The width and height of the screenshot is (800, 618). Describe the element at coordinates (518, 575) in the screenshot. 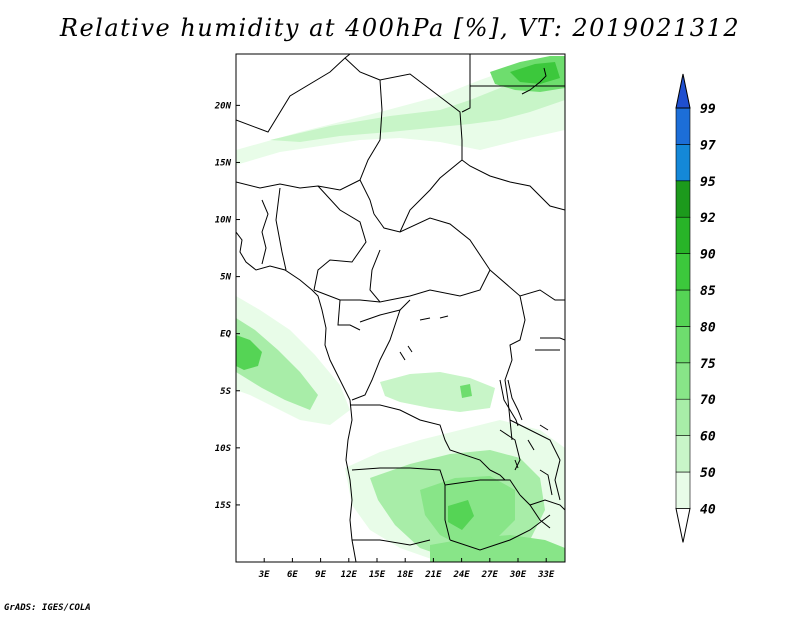

I see `x-tick-label: 30E` at that location.